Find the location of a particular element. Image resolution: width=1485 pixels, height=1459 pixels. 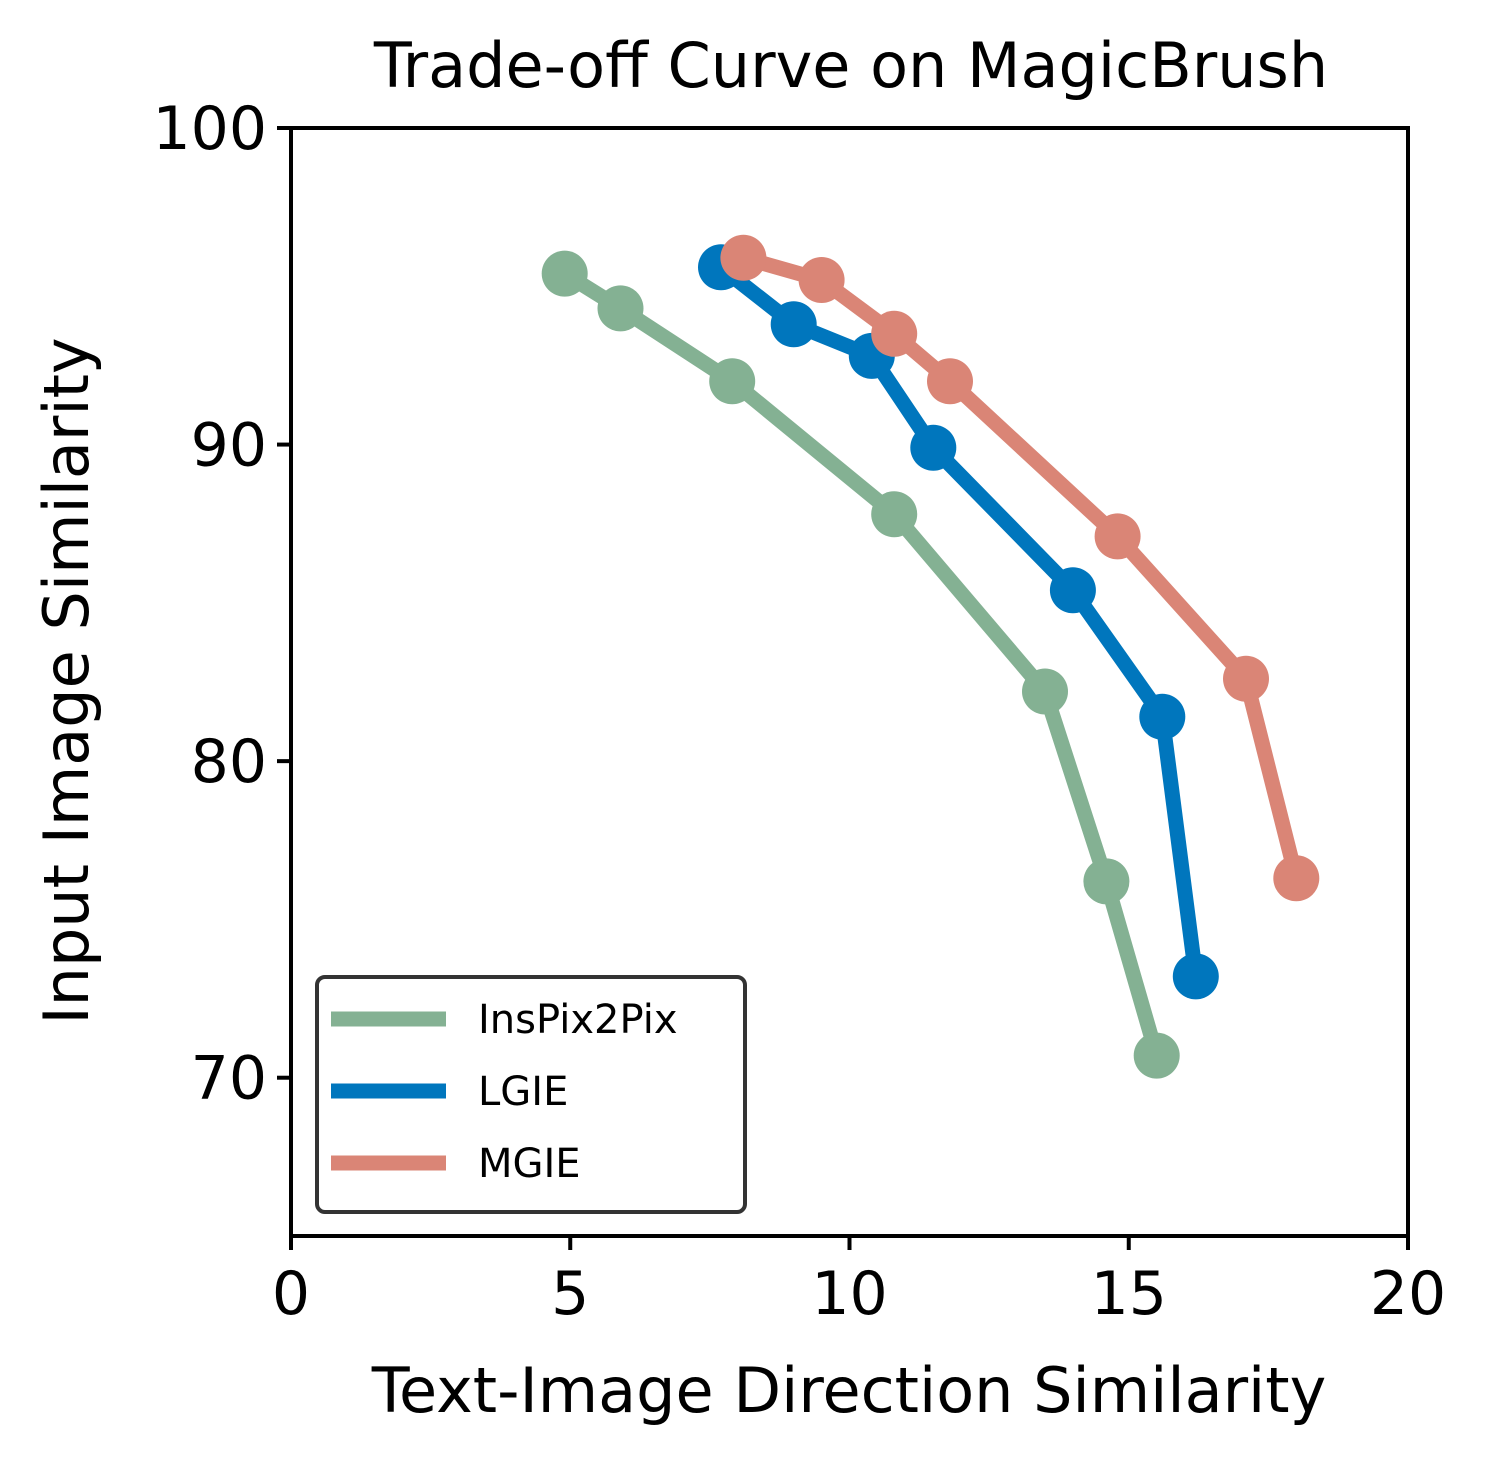

y-tick-label: 100 is located at coordinates (209, 129).